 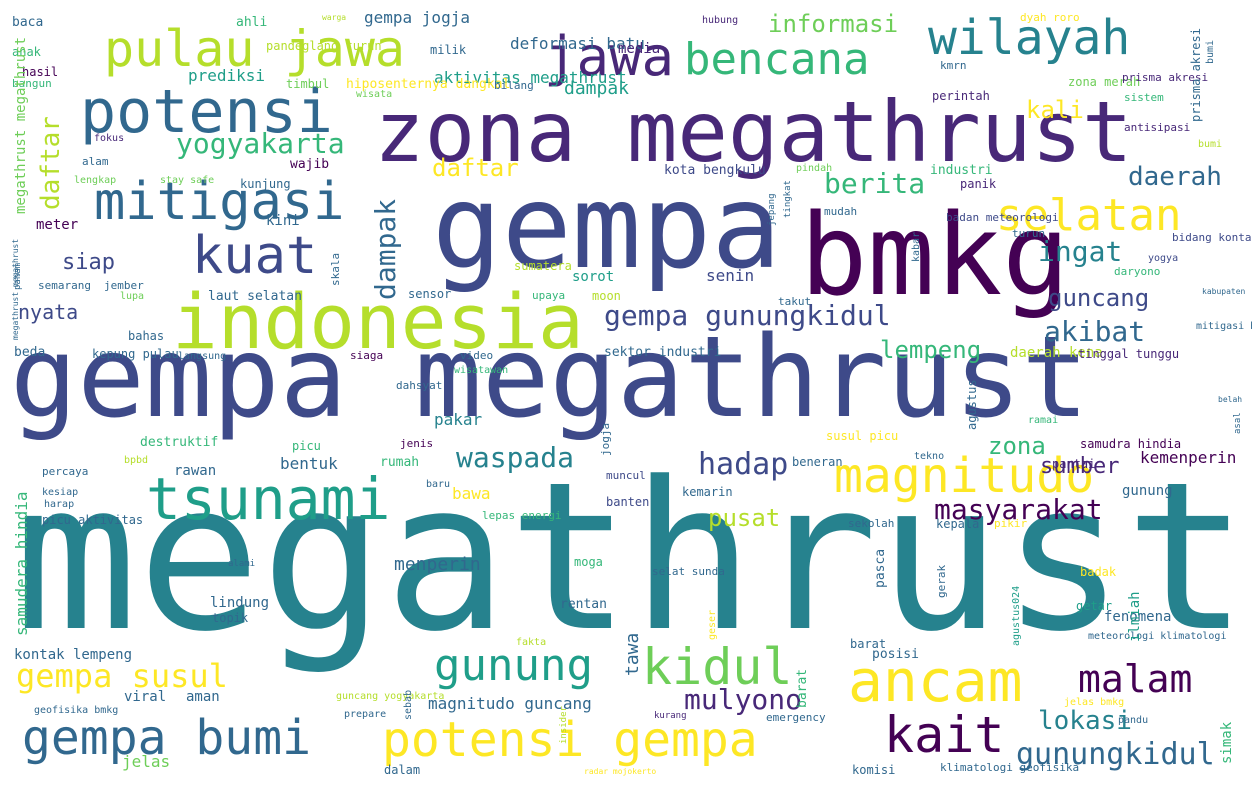 I want to click on word-kota-bengkulu: stay safe, so click(x=187, y=180).